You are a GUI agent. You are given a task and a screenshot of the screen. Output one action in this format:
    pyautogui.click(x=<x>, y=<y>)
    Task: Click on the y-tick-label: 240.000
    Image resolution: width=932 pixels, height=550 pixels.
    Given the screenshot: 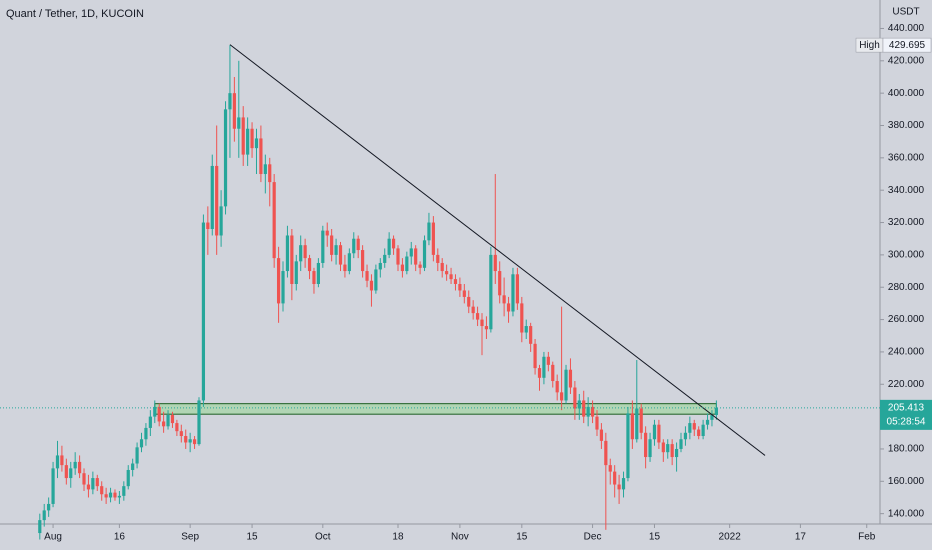 What is the action you would take?
    pyautogui.click(x=906, y=352)
    